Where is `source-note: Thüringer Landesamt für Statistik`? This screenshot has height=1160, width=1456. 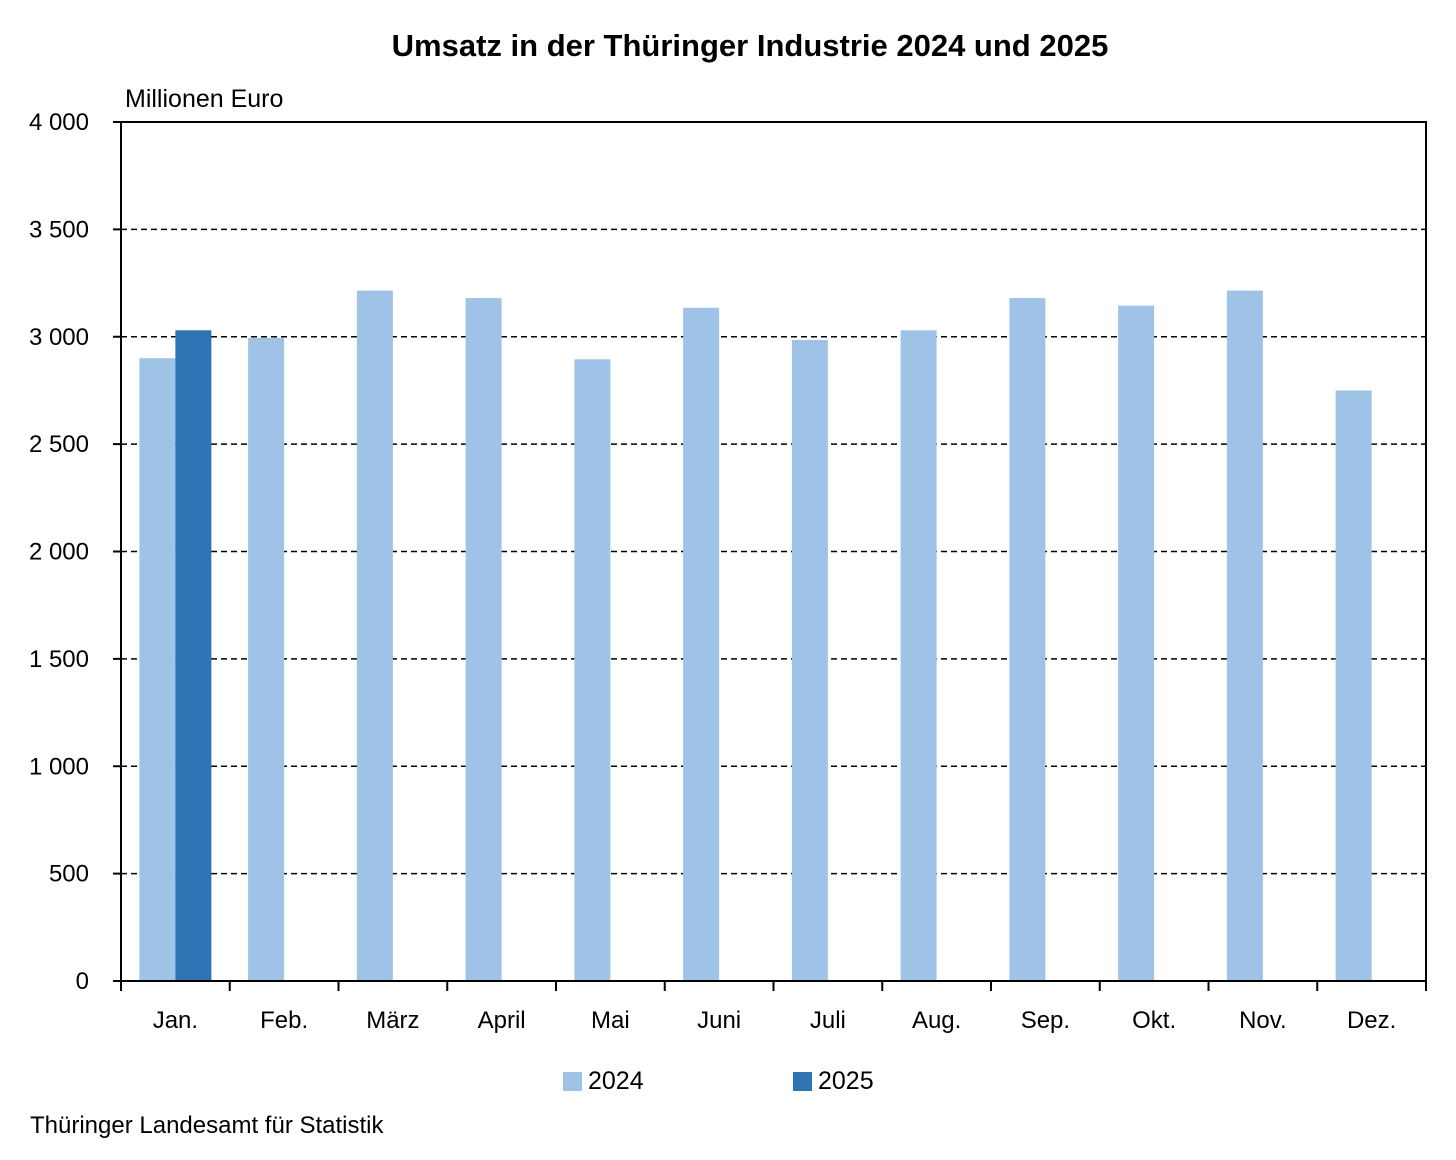 source-note: Thüringer Landesamt für Statistik is located at coordinates (207, 1125).